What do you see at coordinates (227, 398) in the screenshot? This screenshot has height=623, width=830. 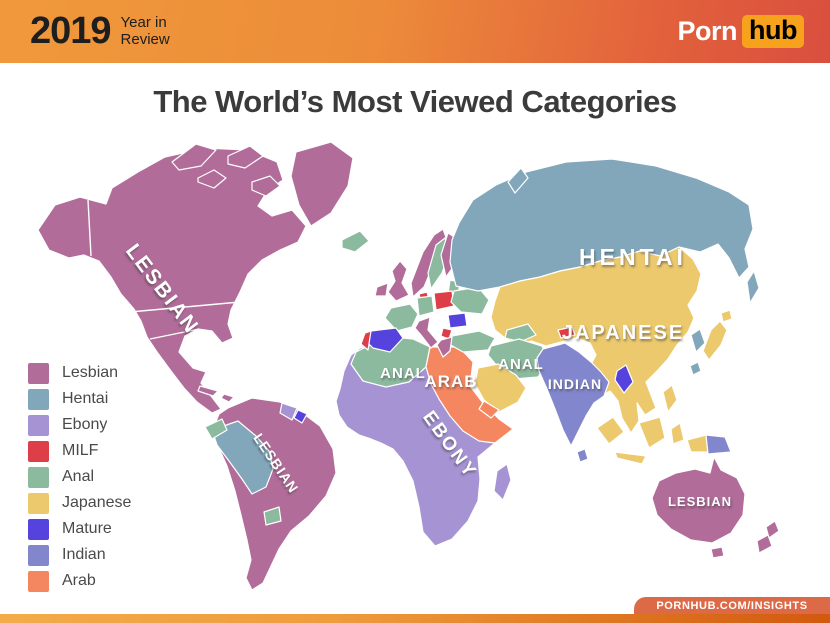 I see `region-hispaniola` at bounding box center [227, 398].